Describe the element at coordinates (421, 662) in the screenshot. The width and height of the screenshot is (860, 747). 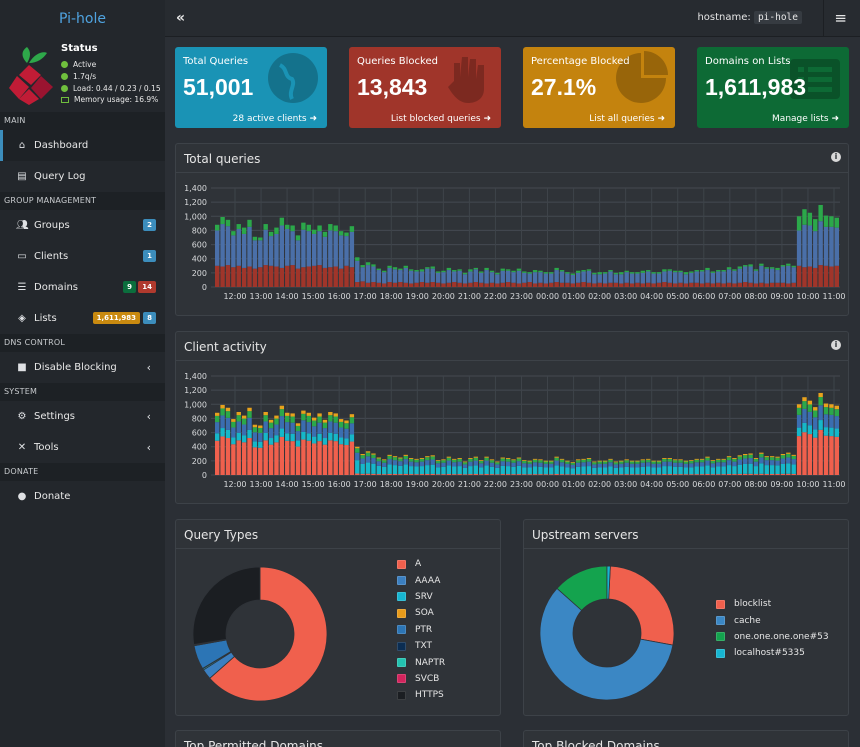
I see `legend-item: NAPTR` at that location.